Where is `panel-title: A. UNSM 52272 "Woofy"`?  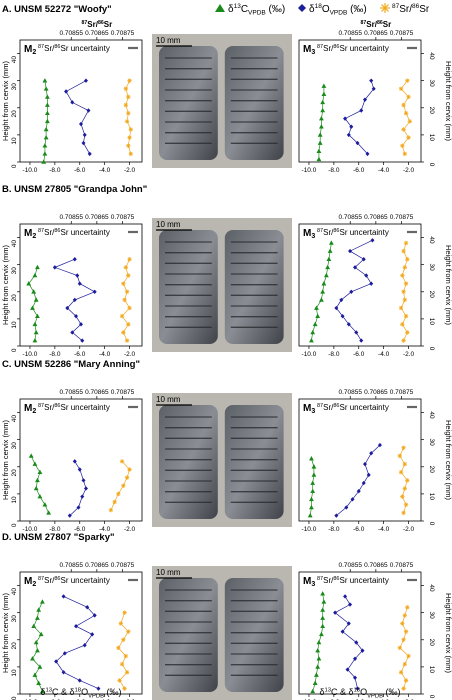
panel-title: A. UNSM 52272 "Woofy" is located at coordinates (57, 9).